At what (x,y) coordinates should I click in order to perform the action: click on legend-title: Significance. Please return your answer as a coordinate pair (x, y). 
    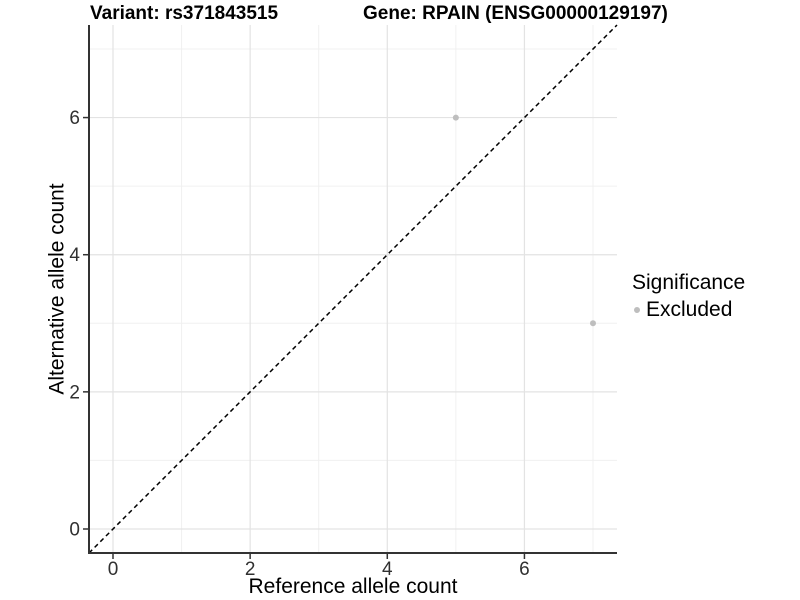
    Looking at the image, I should click on (689, 282).